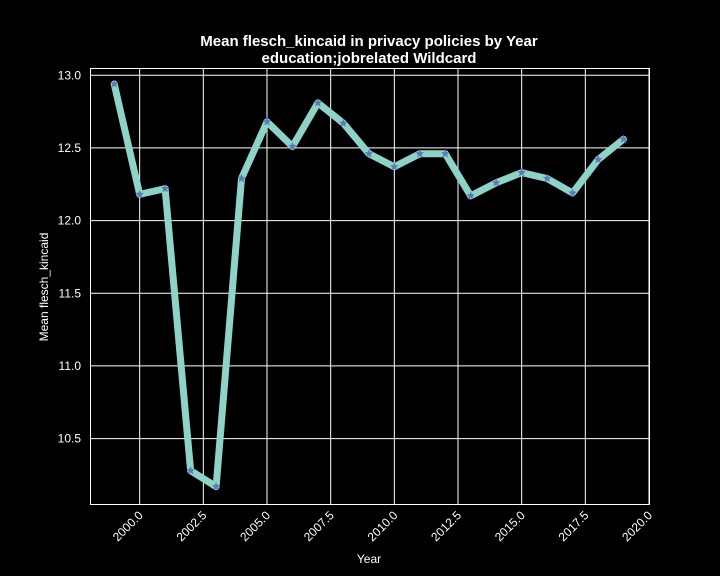 The image size is (720, 576). I want to click on y-axis-label: Mean flesch_kincaid, so click(44, 287).